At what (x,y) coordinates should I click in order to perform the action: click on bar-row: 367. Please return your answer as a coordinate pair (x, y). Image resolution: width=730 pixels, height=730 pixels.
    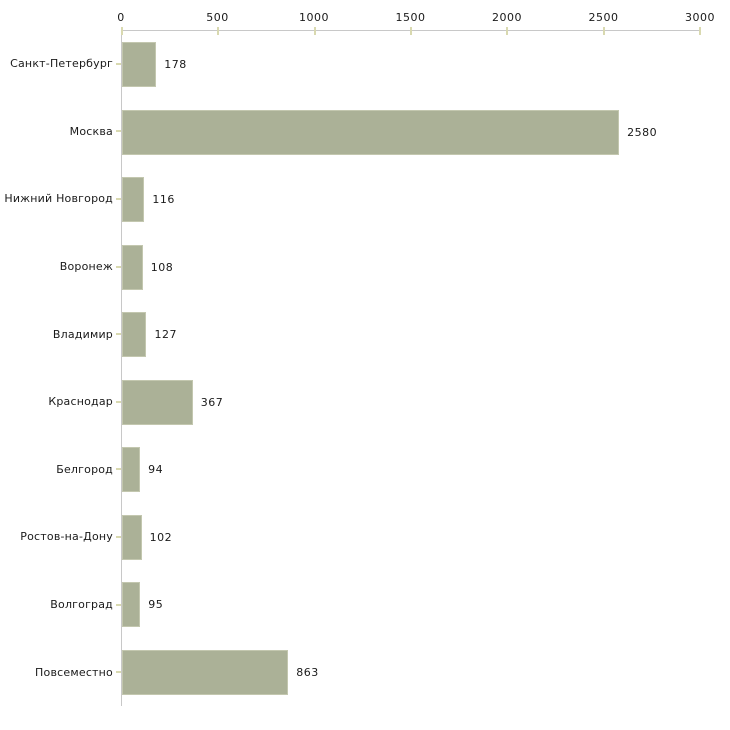
    Looking at the image, I should click on (411, 403).